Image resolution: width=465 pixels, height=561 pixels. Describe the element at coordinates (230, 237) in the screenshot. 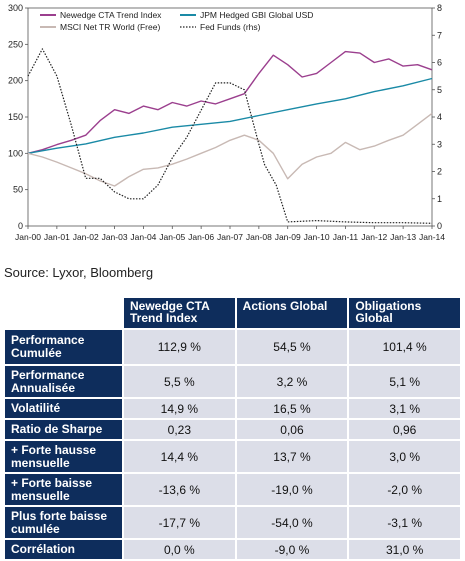

I see `x-tick-label: Jan-07` at that location.